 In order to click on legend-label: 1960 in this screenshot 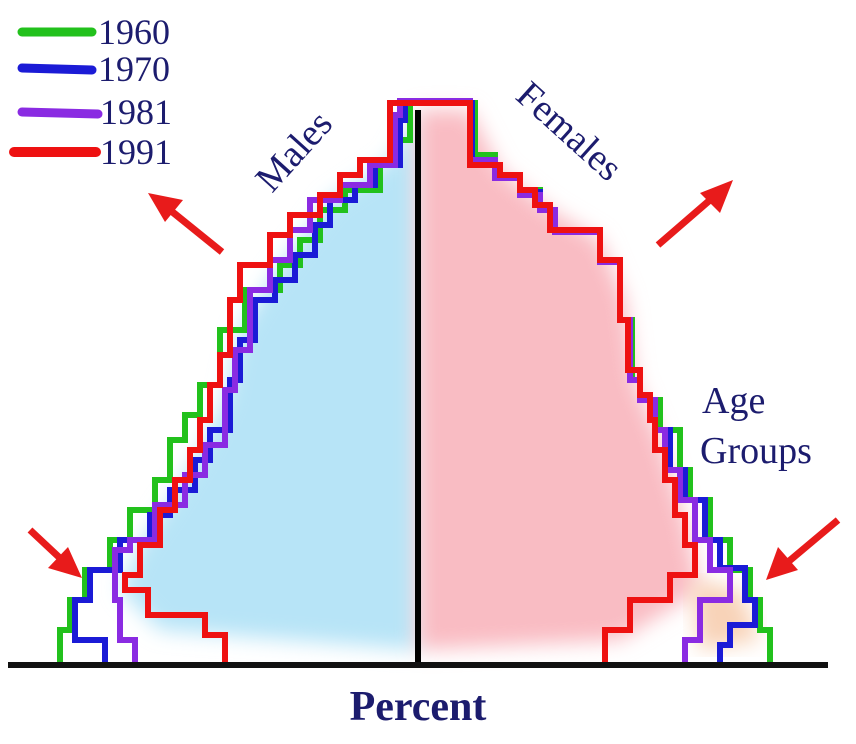, I will do `click(134, 32)`.